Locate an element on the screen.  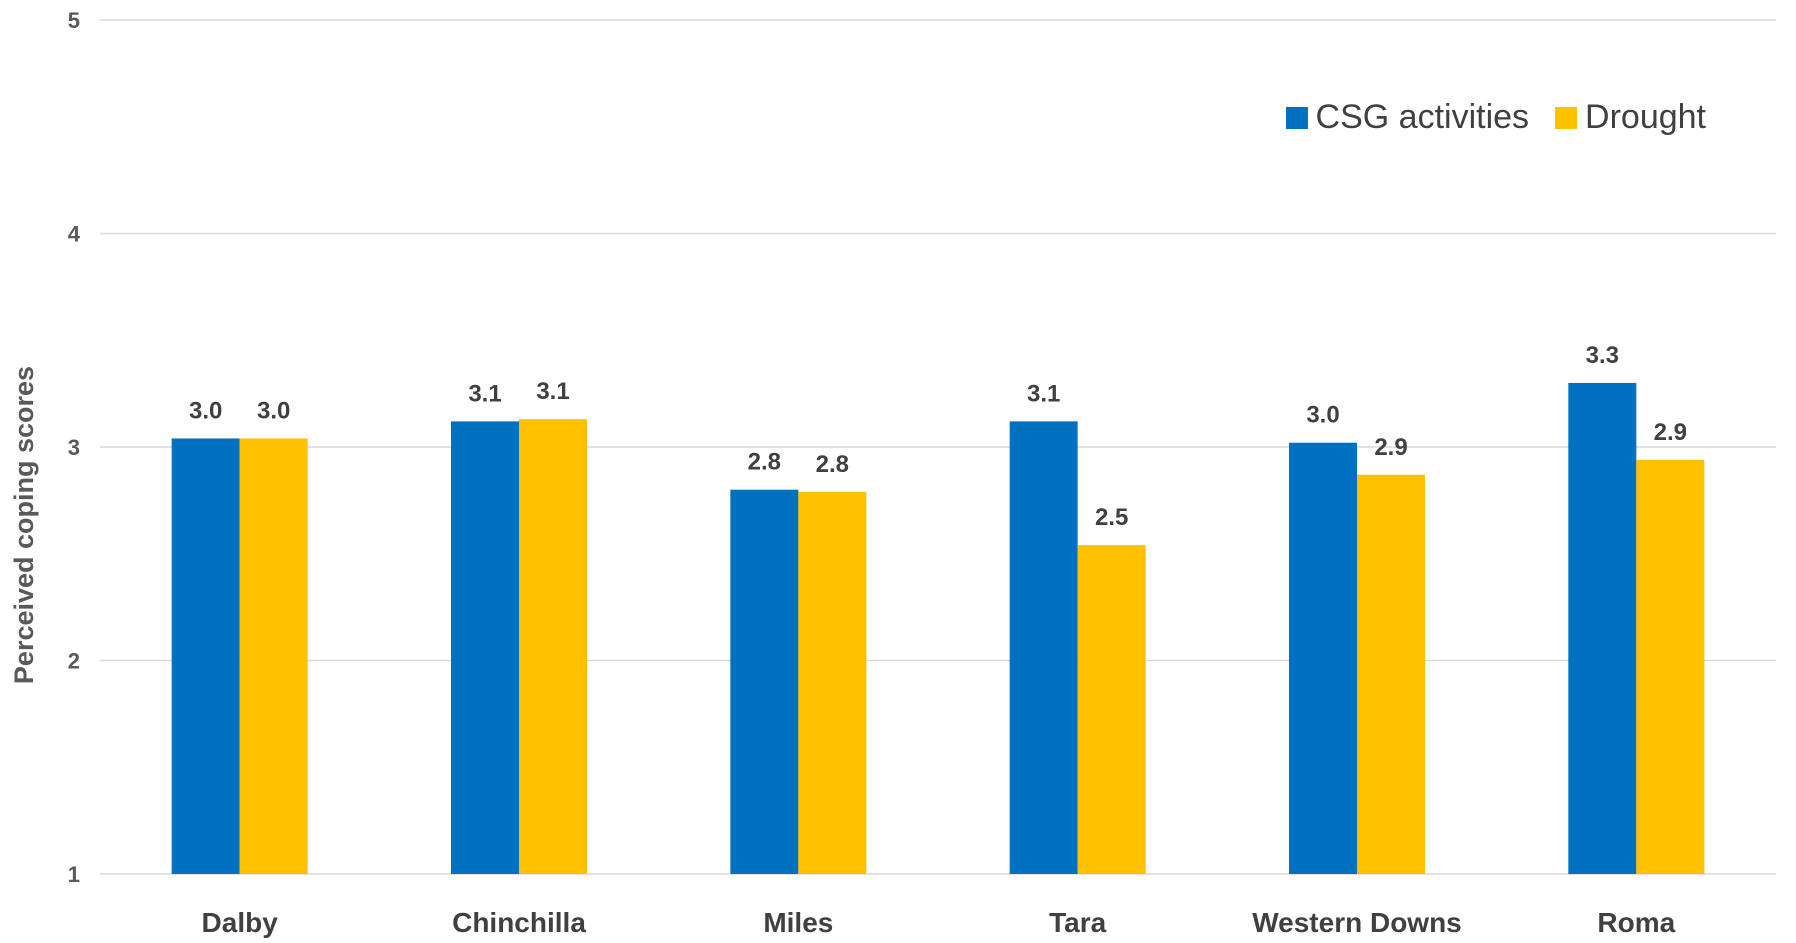
y-tick-label: 1 is located at coordinates (74, 874).